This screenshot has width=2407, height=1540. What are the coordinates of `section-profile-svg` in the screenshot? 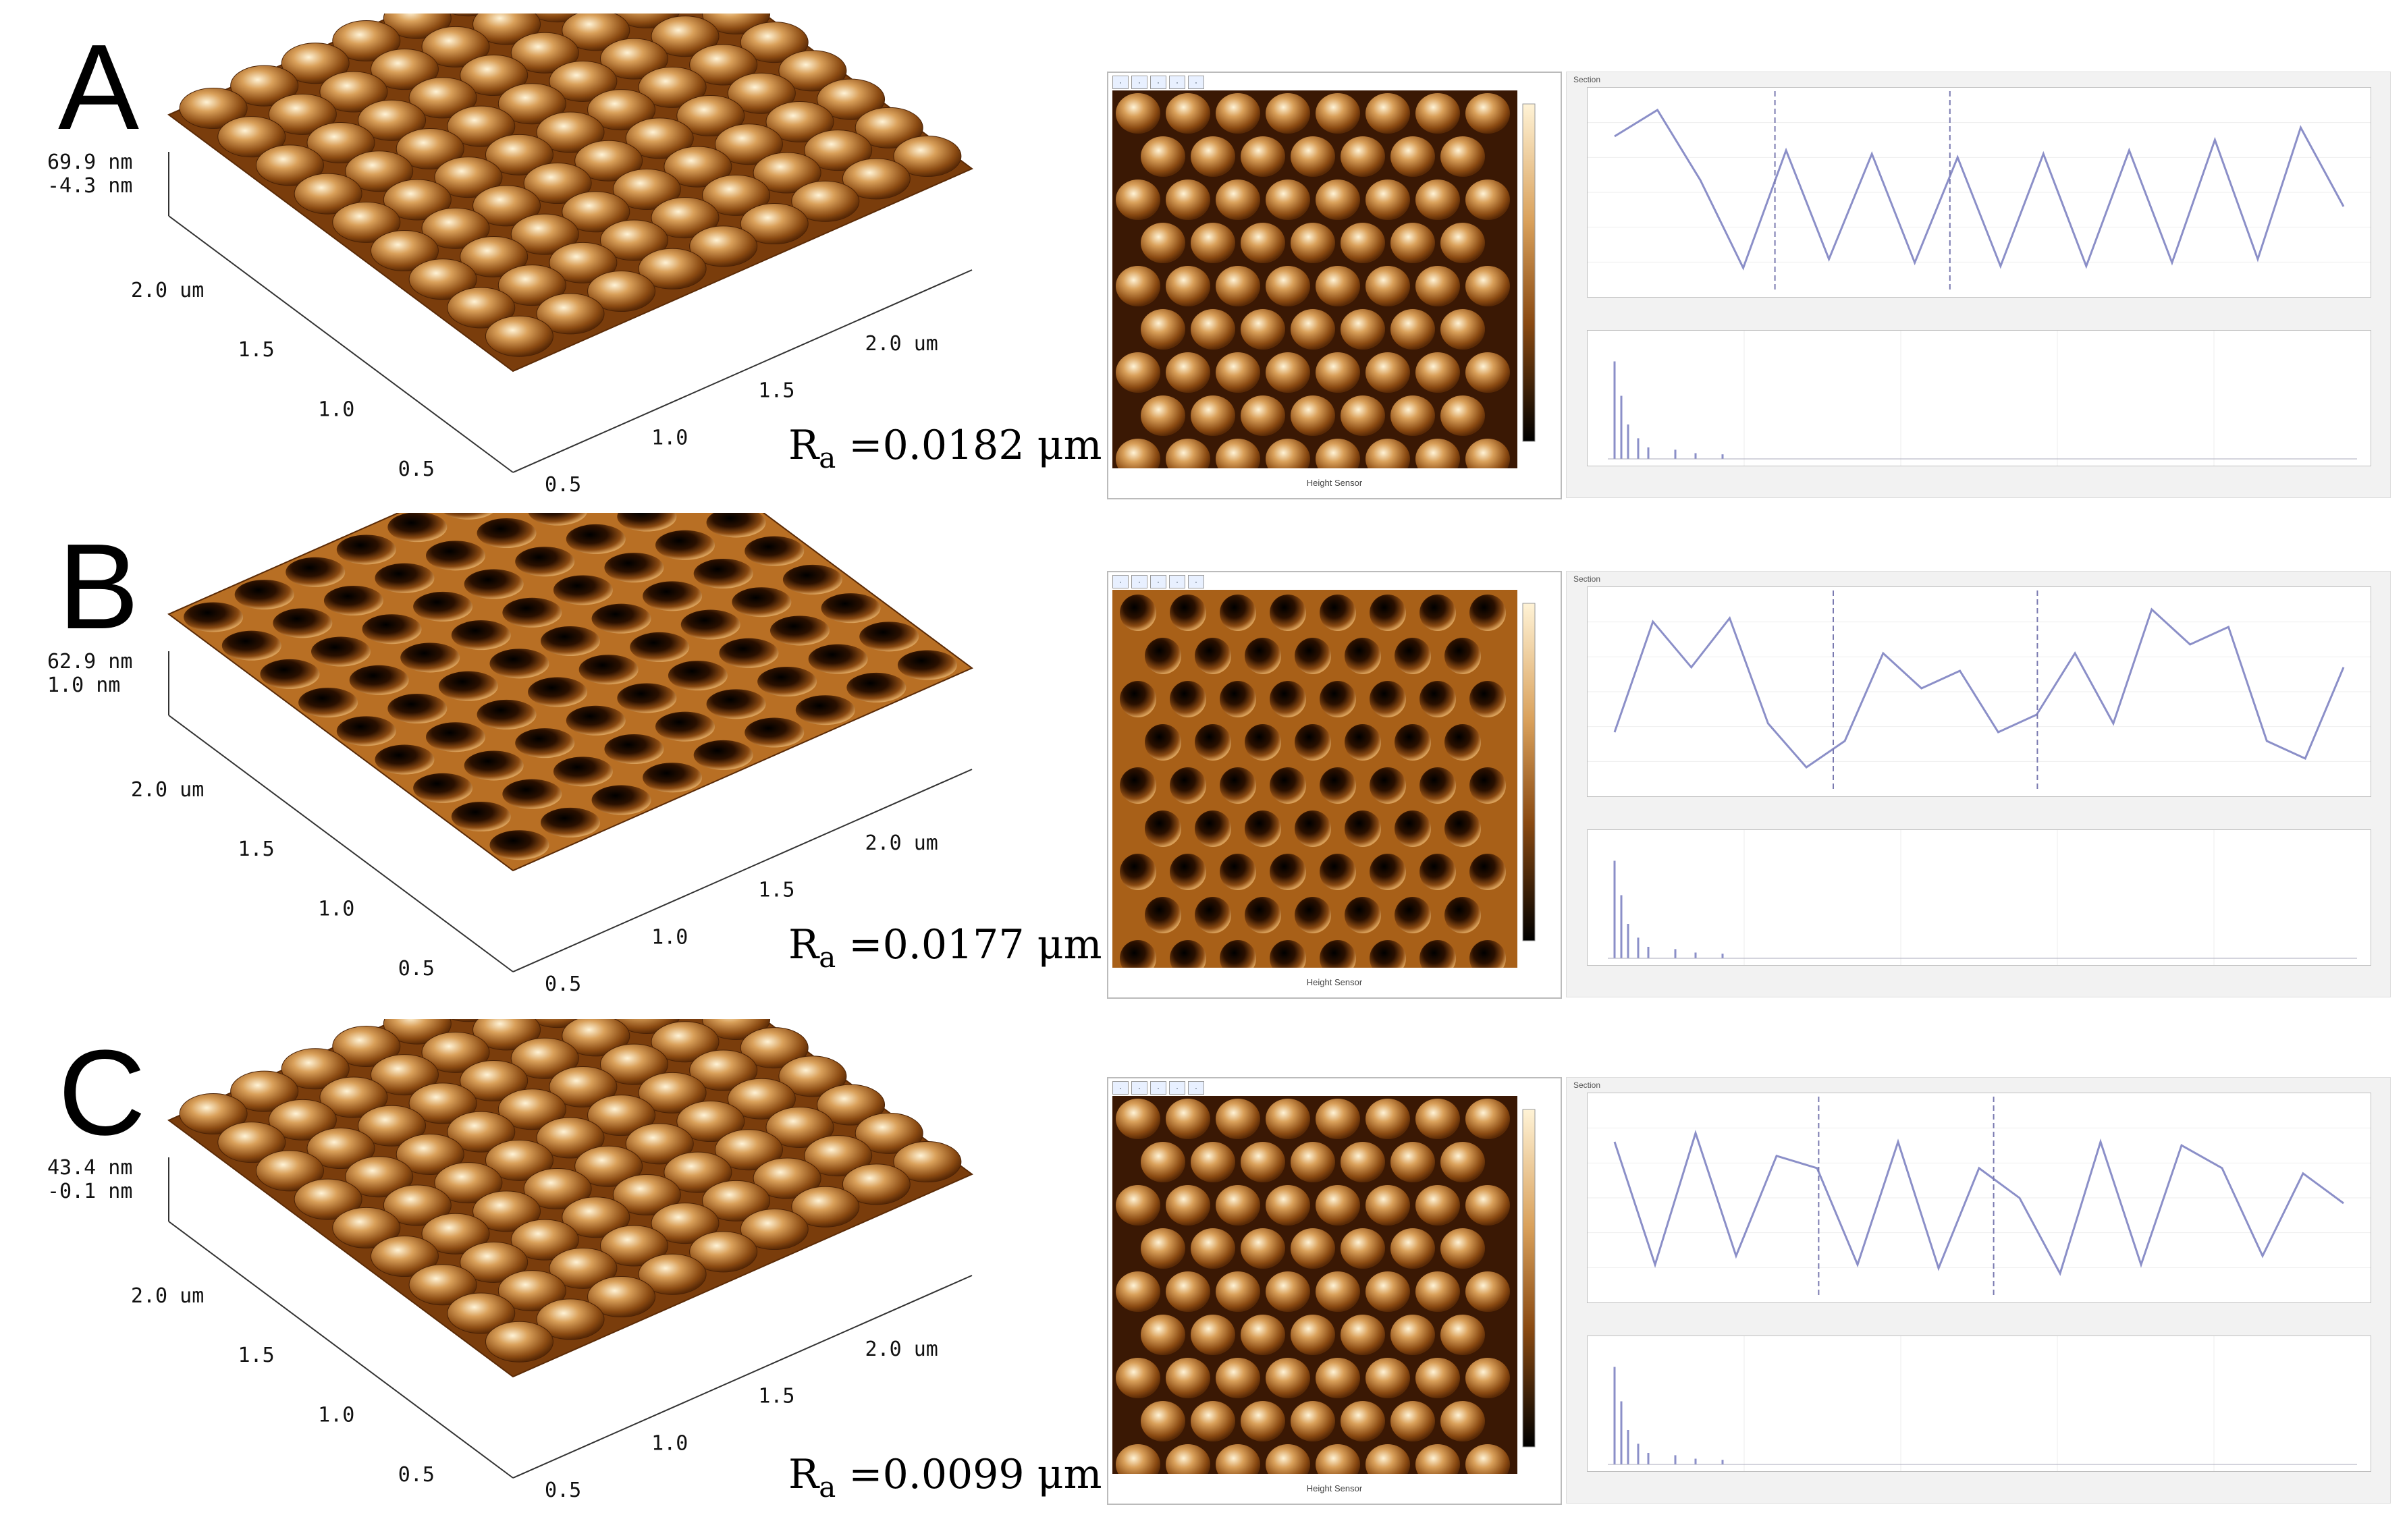 It's located at (1979, 1197).